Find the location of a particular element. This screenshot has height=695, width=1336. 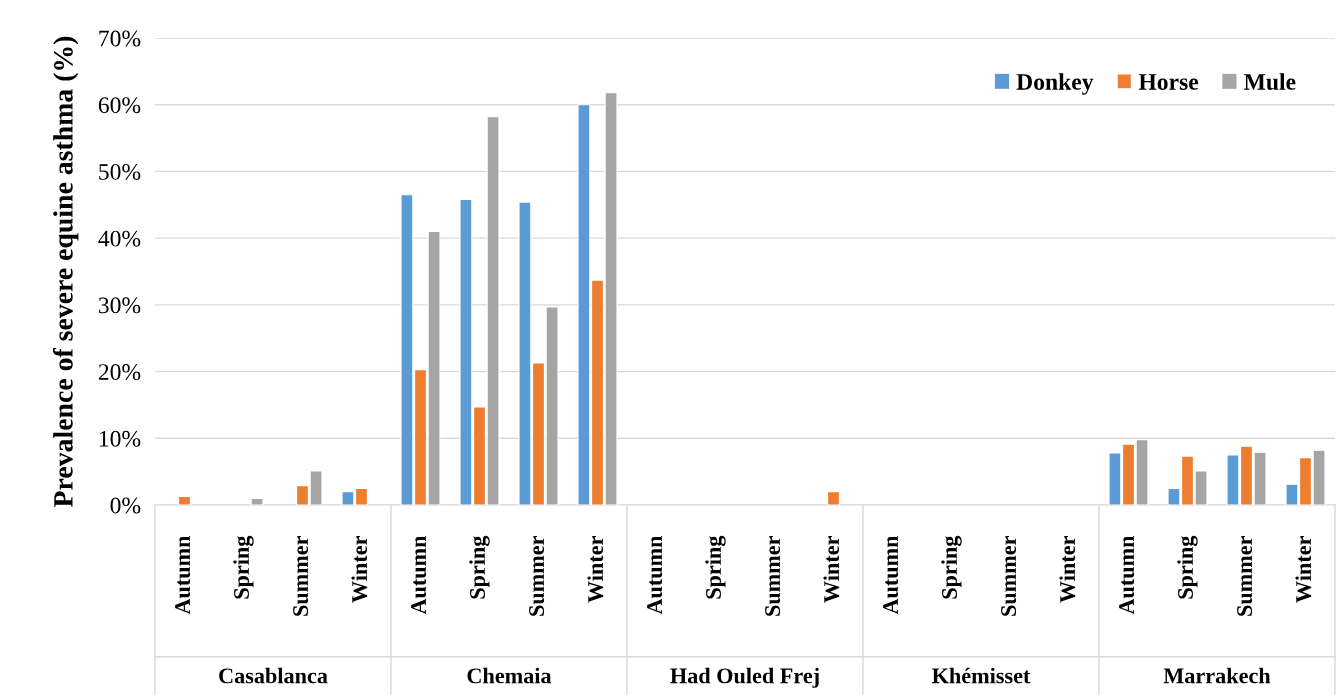

y-tick-label: 30% is located at coordinates (119, 305).